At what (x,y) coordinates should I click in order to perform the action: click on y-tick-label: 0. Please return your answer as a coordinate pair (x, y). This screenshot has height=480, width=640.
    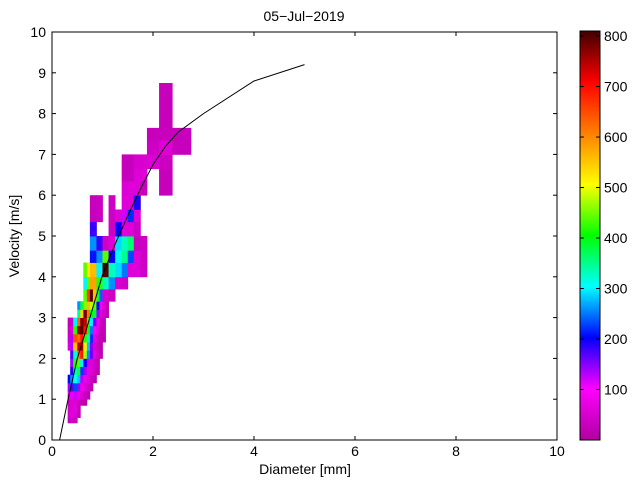
    Looking at the image, I should click on (42, 440).